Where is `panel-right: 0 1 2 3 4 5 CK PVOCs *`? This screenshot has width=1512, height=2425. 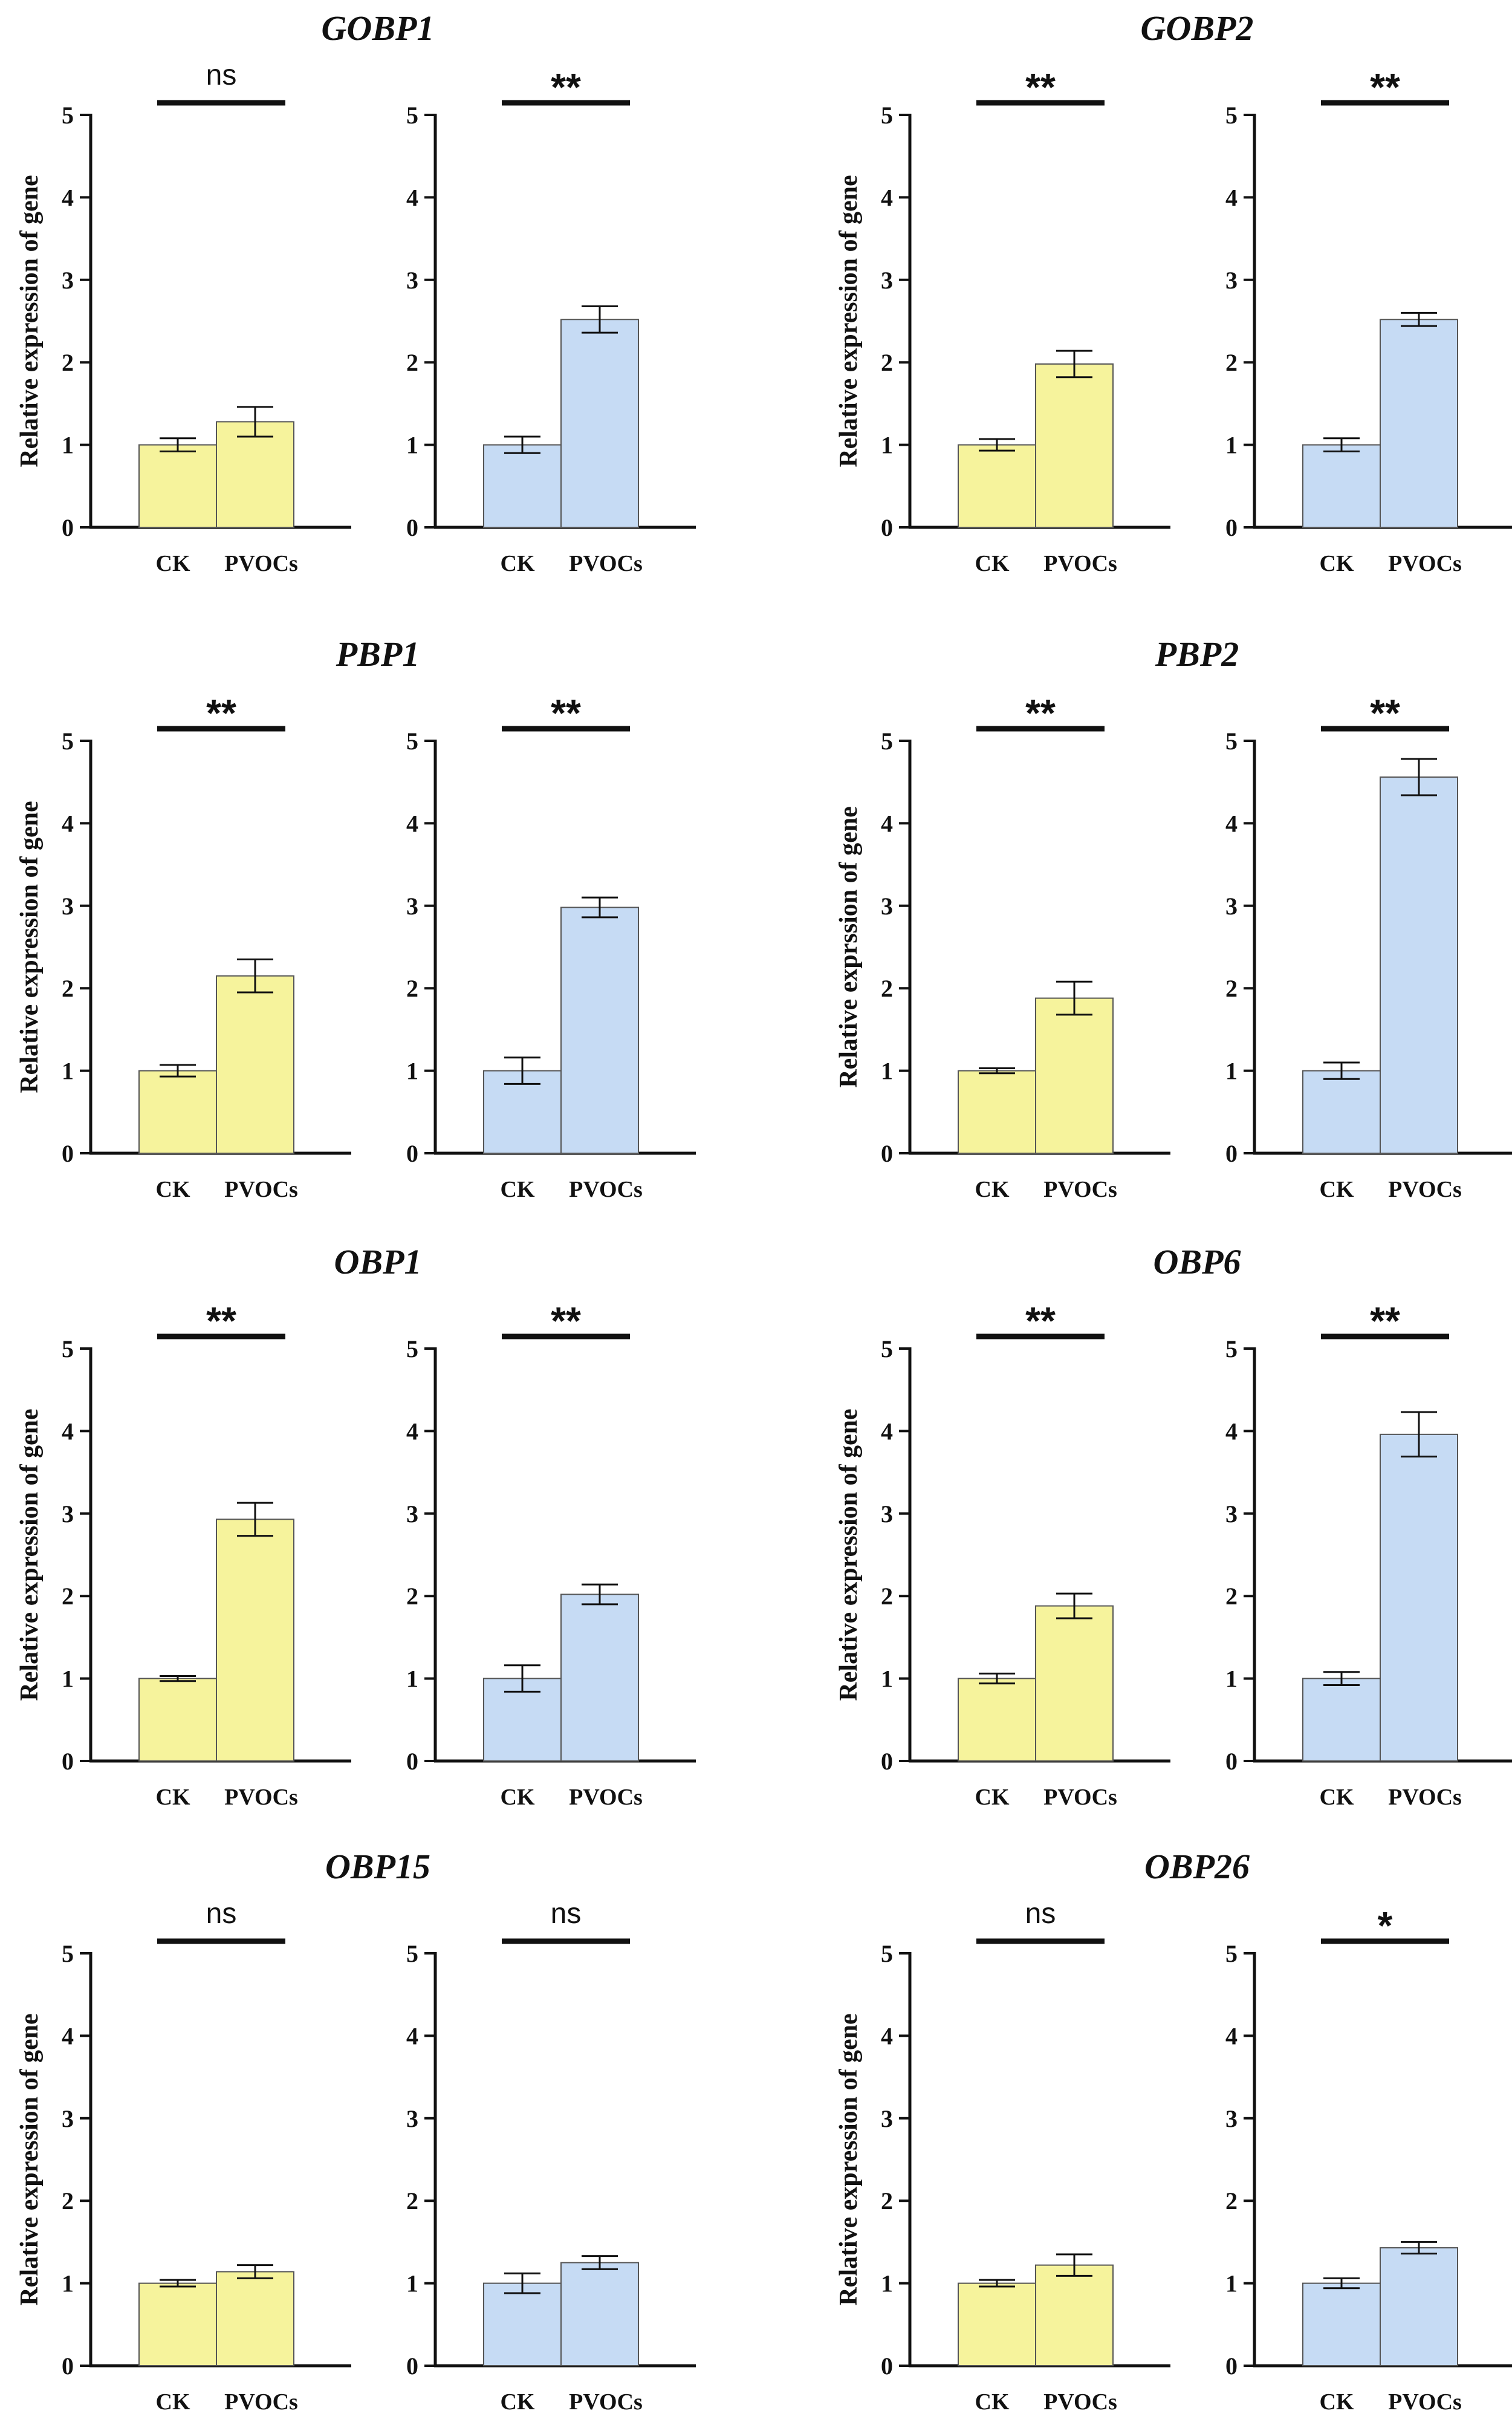 panel-right: 0 1 2 3 4 5 CK PVOCs * is located at coordinates (1368, 2159).